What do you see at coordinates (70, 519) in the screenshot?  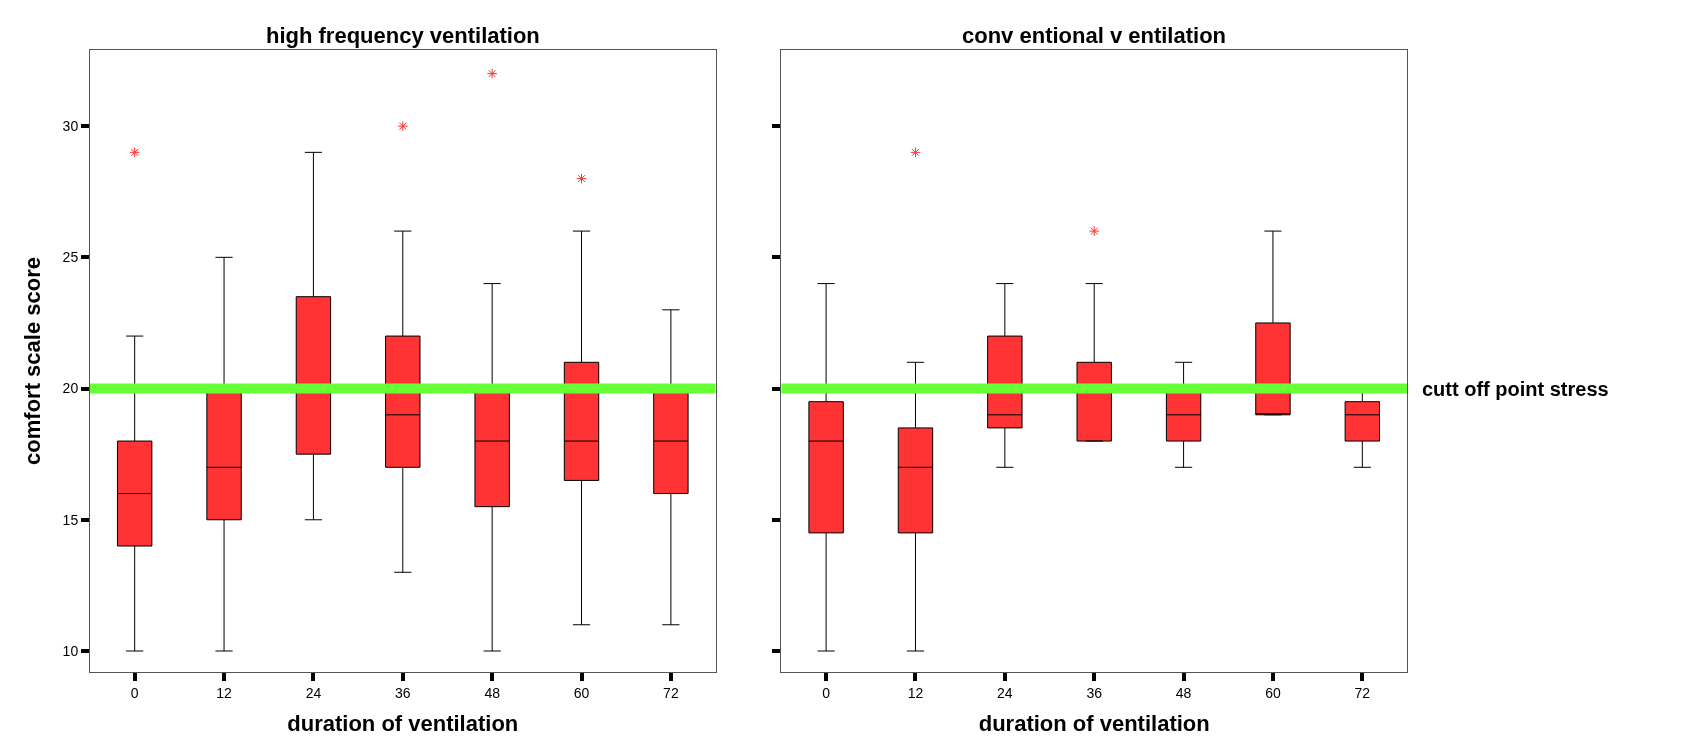 I see `y-tick-label: 15` at bounding box center [70, 519].